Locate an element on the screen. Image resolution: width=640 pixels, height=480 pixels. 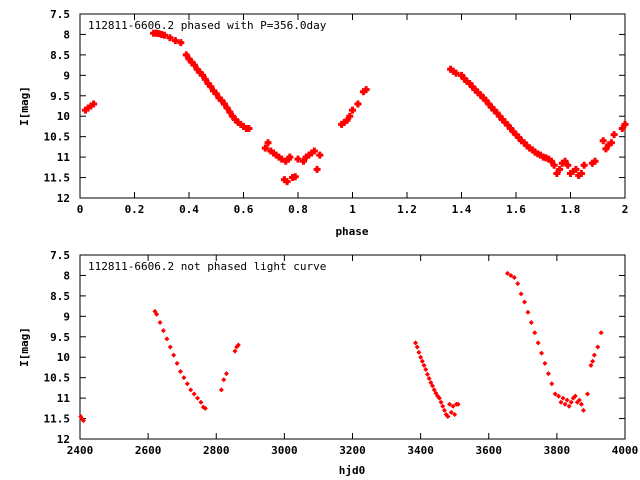
y-tick-label: 9.5 is located at coordinates (60, 96).